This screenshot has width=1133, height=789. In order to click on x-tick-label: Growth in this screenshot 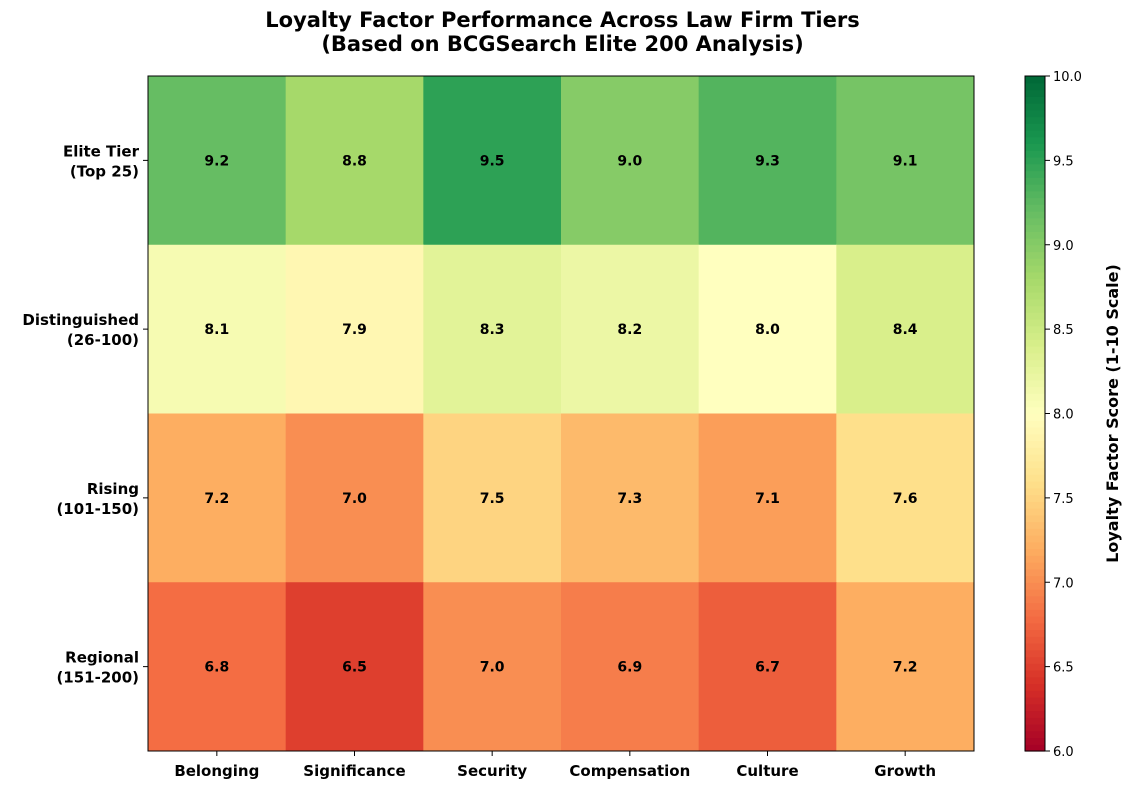, I will do `click(905, 771)`.